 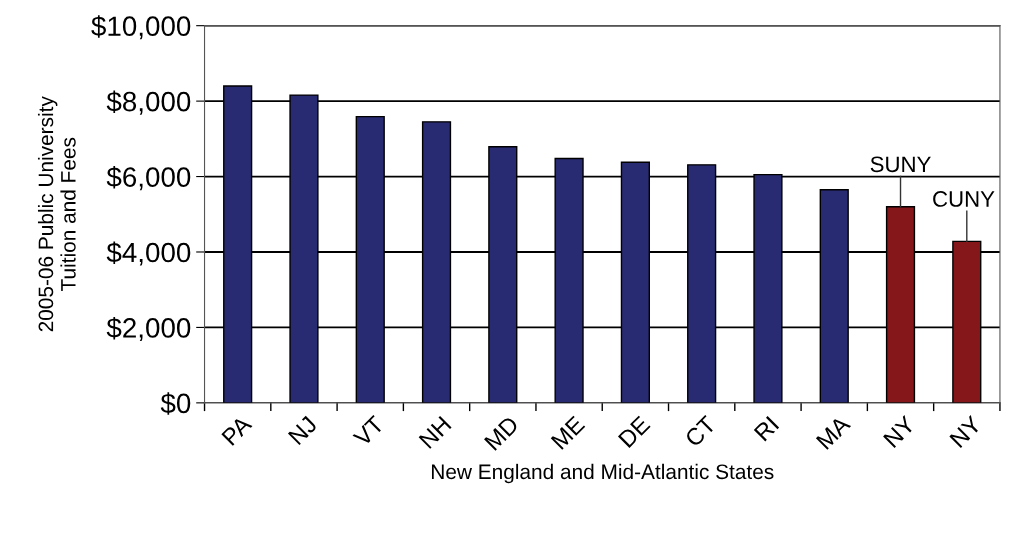 I want to click on x-tick-label: NH, so click(x=435, y=432).